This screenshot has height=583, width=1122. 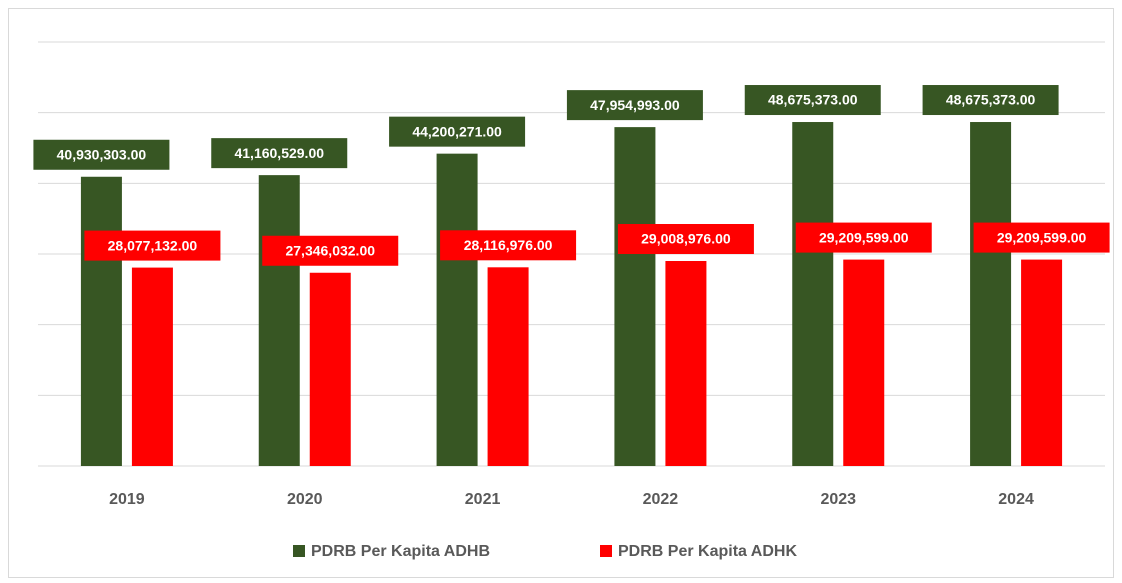 I want to click on value-label: 29,008,976.00, so click(x=686, y=239).